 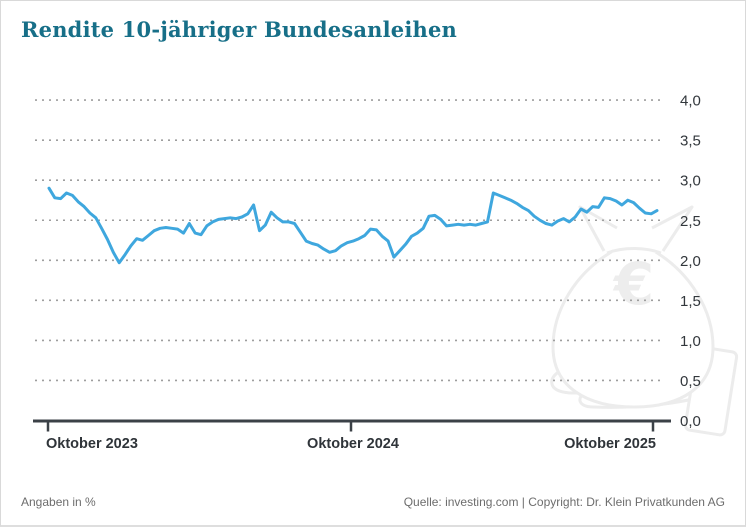 I want to click on money-bag-knot, so click(x=636, y=230).